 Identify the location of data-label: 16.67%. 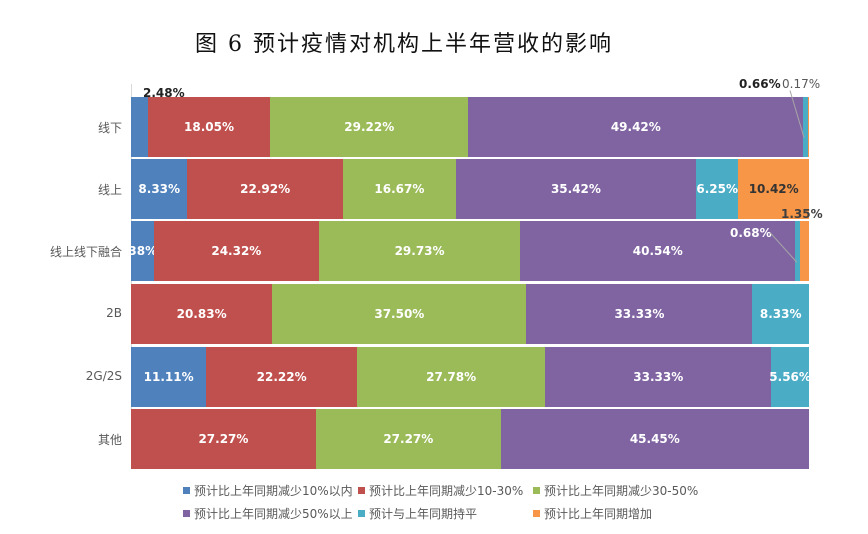
(399, 189).